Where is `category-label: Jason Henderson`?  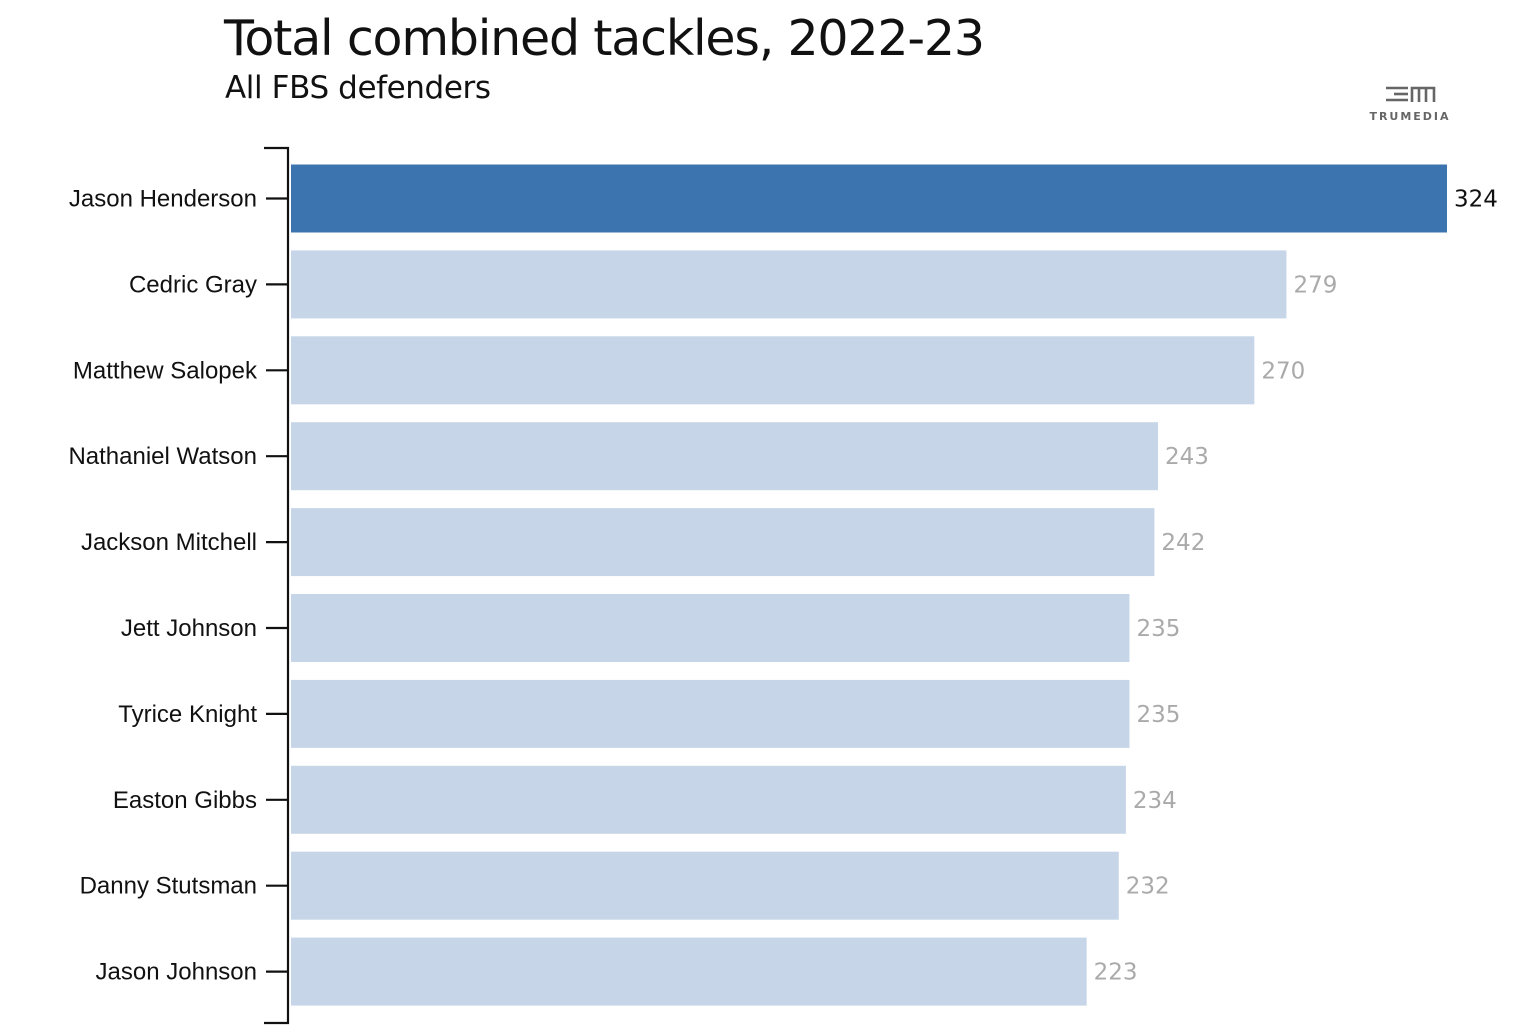 category-label: Jason Henderson is located at coordinates (163, 199).